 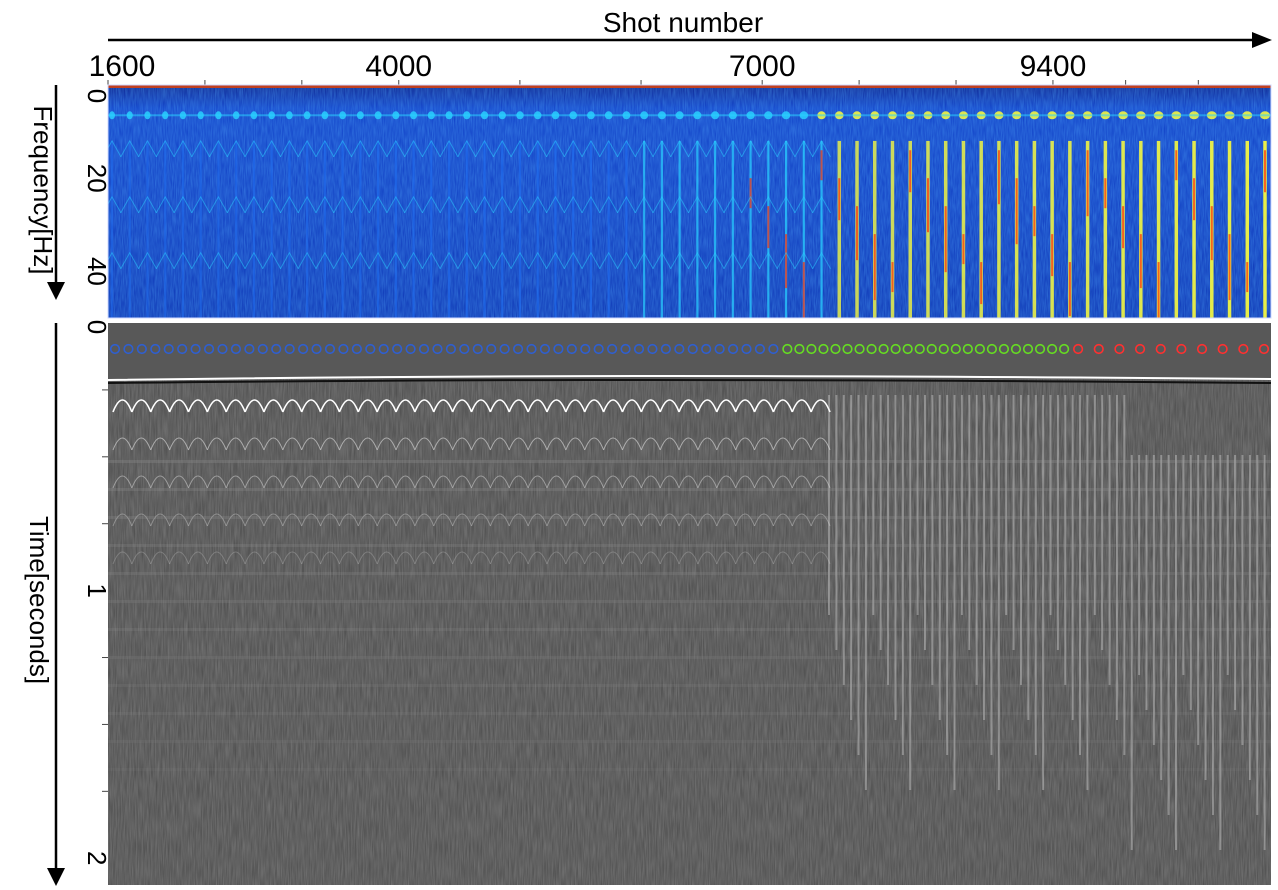 What do you see at coordinates (43, 189) in the screenshot?
I see `frequency-axis-label: Frequency[Hz]` at bounding box center [43, 189].